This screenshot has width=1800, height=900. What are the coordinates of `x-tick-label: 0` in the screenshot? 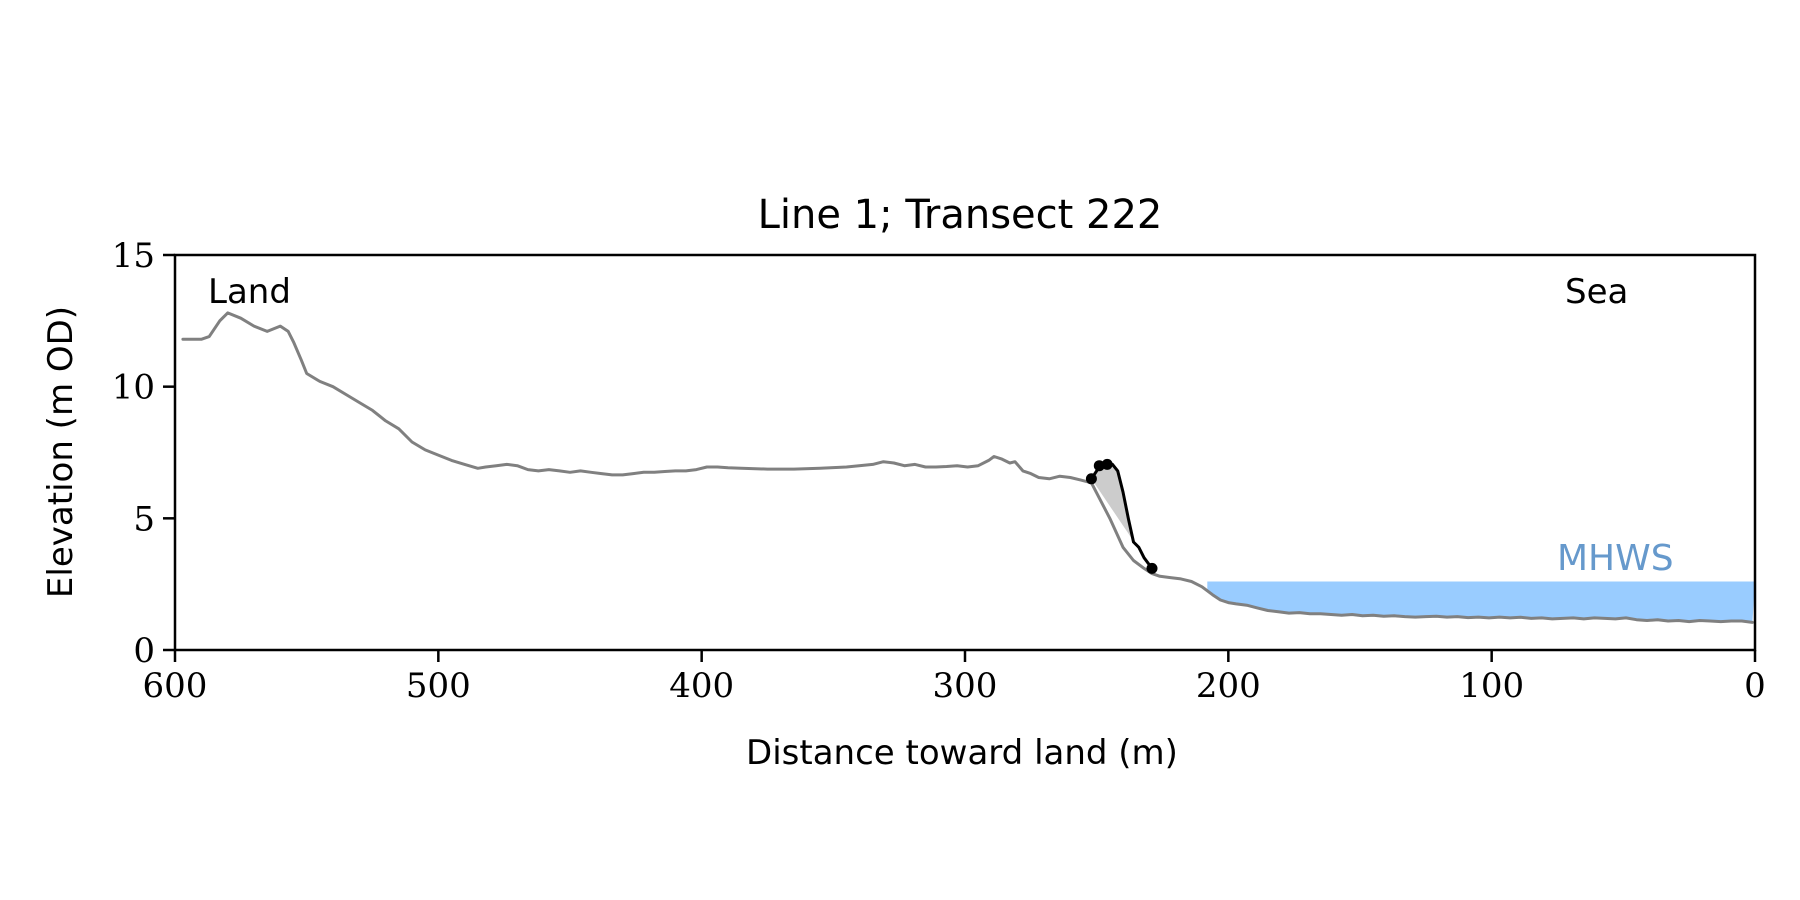 It's located at (1755, 686).